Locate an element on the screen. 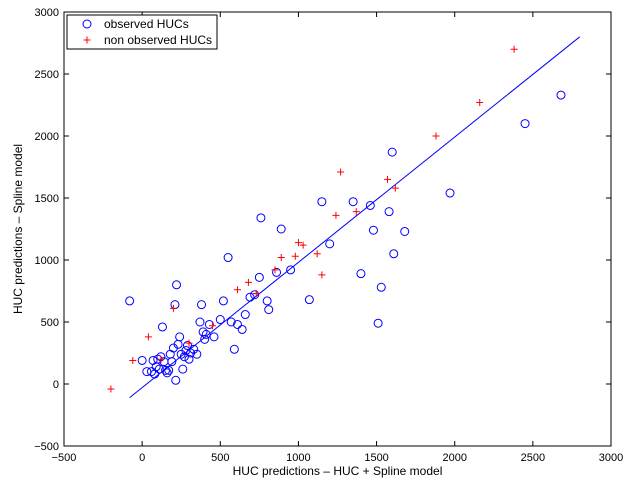  y-tick-label: 2500 is located at coordinates (47, 75).